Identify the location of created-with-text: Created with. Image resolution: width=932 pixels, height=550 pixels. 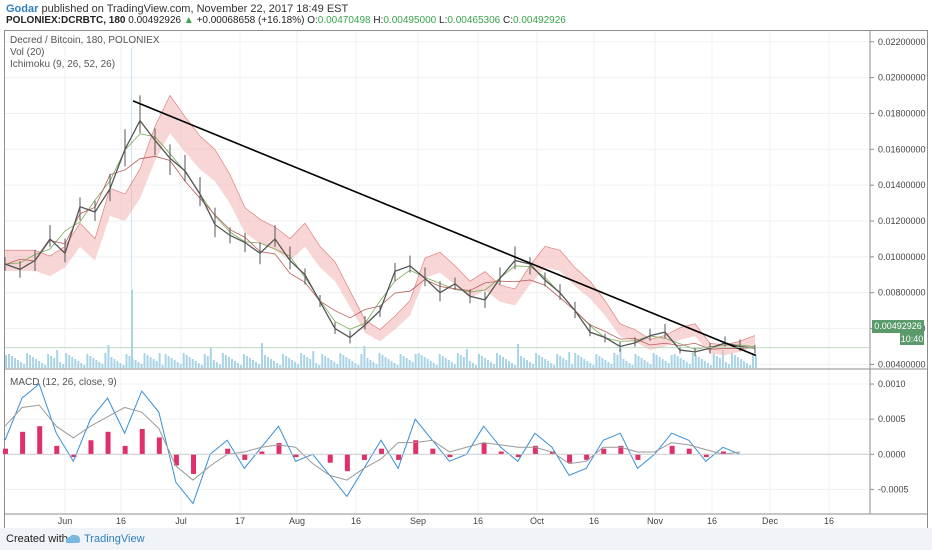
(37, 539).